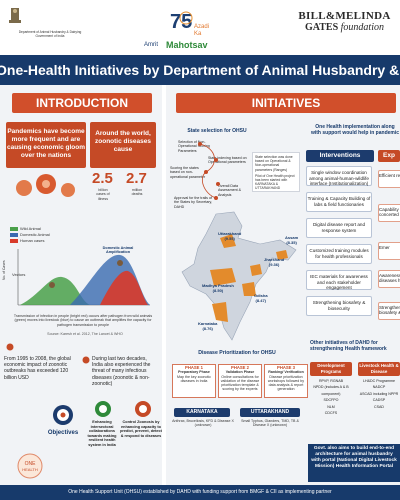 The width and height of the screenshot is (400, 500). Describe the element at coordinates (389, 213) in the screenshot. I see `expected-item: Capability & concerted strength` at that location.